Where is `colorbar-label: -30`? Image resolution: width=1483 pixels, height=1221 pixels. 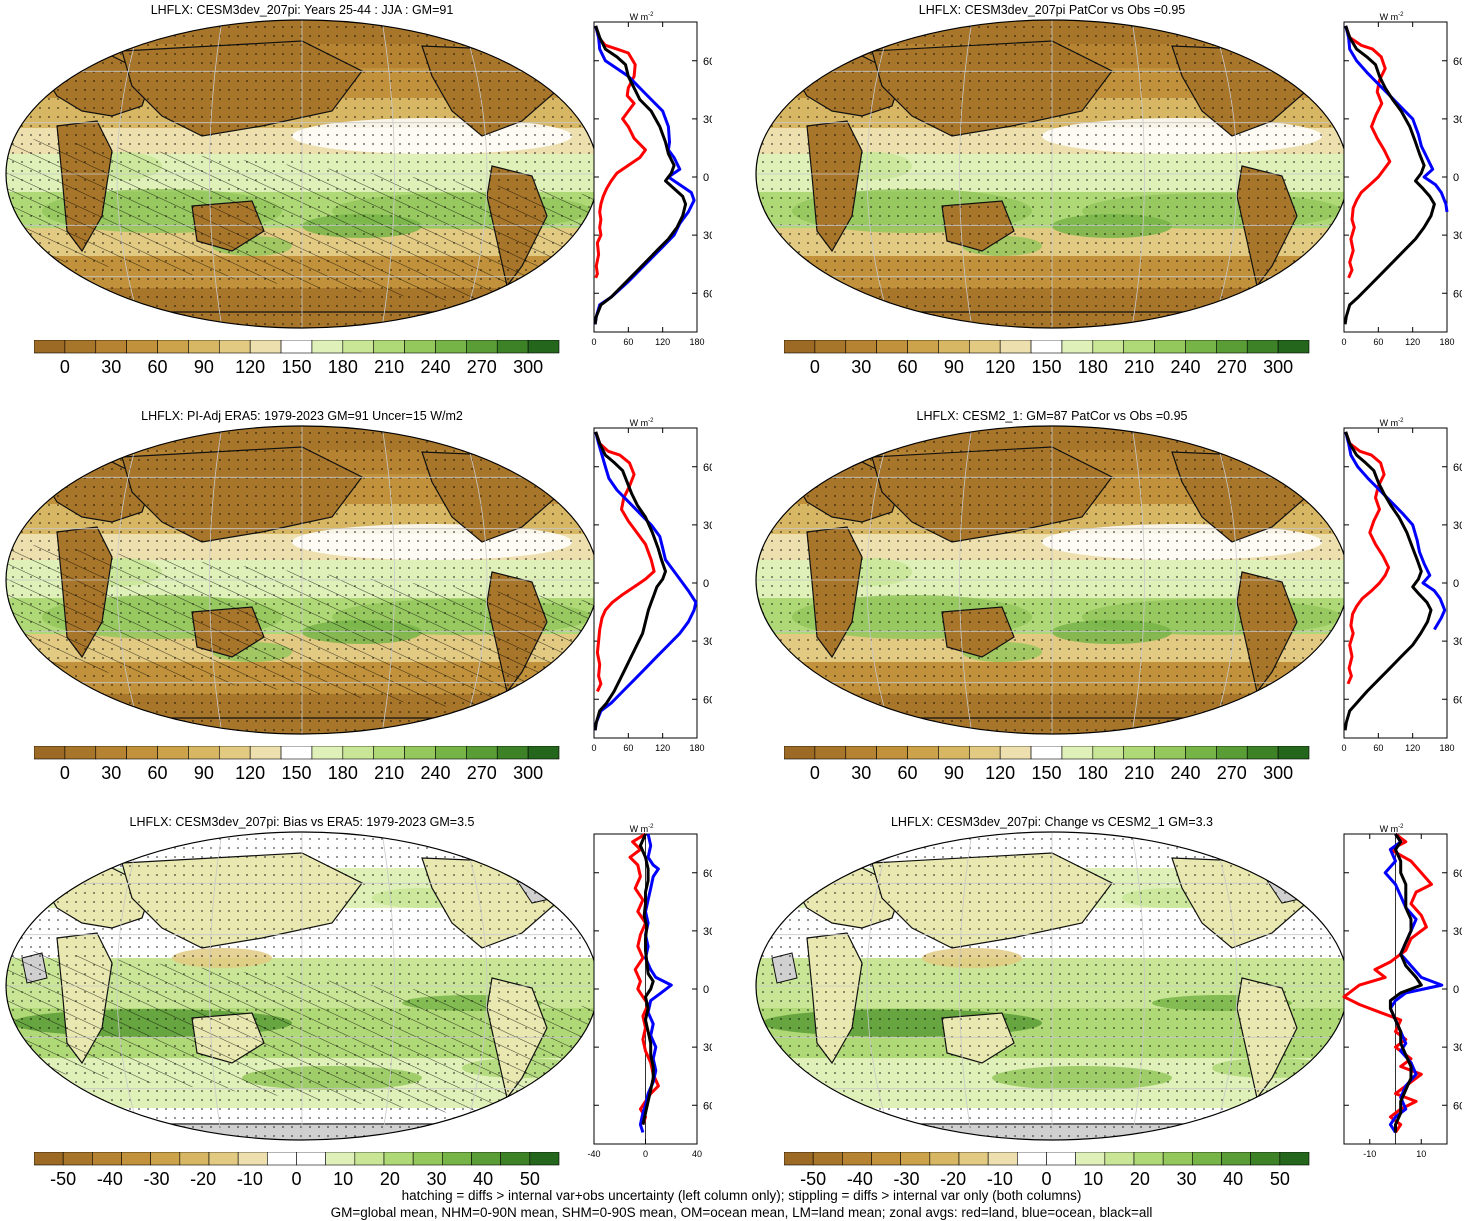 colorbar-label: -30 is located at coordinates (156, 1179).